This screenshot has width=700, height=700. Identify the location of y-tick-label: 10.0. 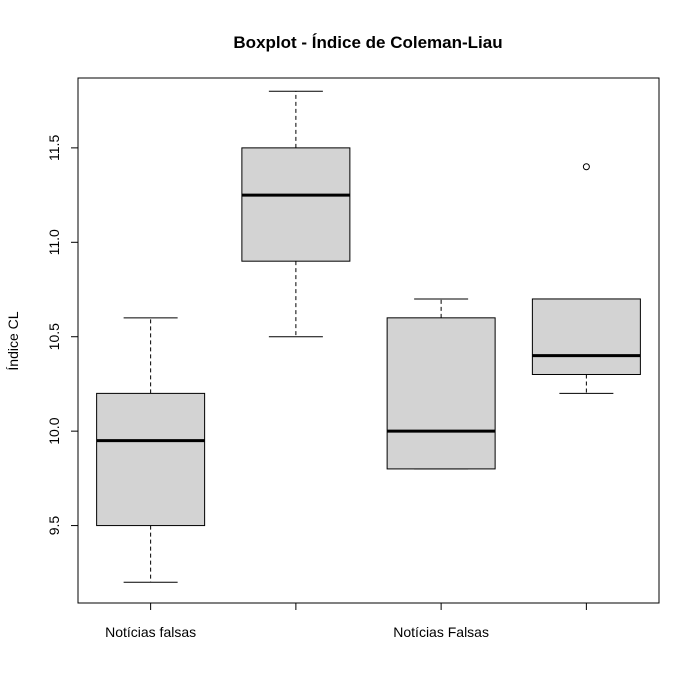
(54, 430).